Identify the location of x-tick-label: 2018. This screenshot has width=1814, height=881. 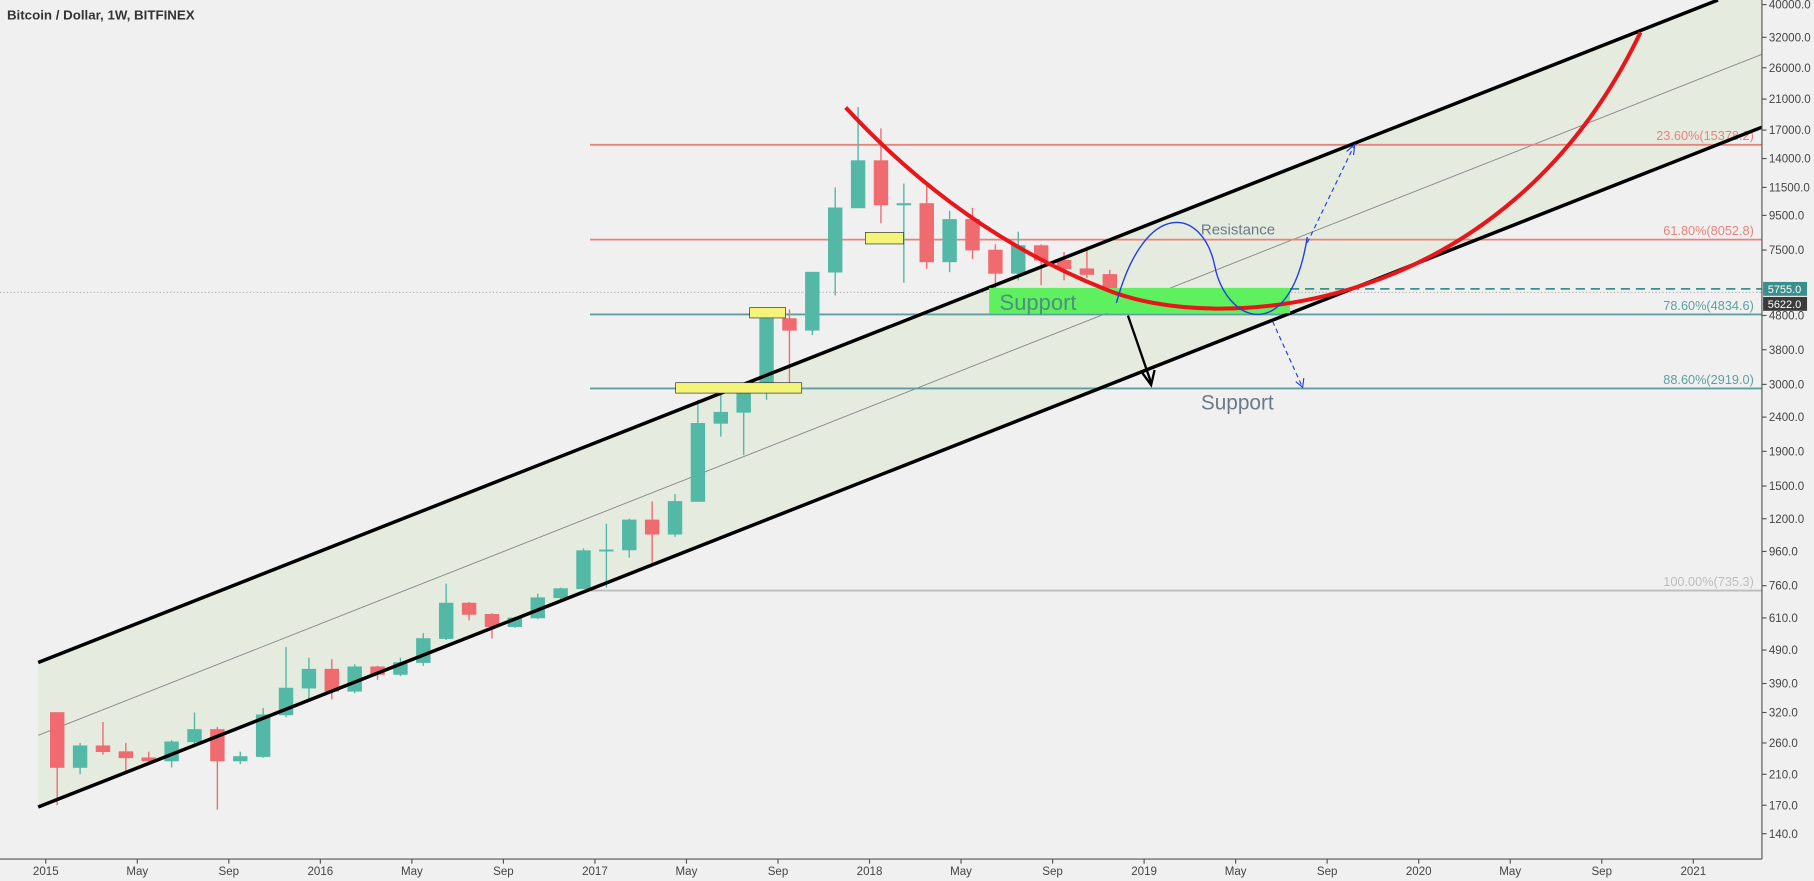
(870, 872).